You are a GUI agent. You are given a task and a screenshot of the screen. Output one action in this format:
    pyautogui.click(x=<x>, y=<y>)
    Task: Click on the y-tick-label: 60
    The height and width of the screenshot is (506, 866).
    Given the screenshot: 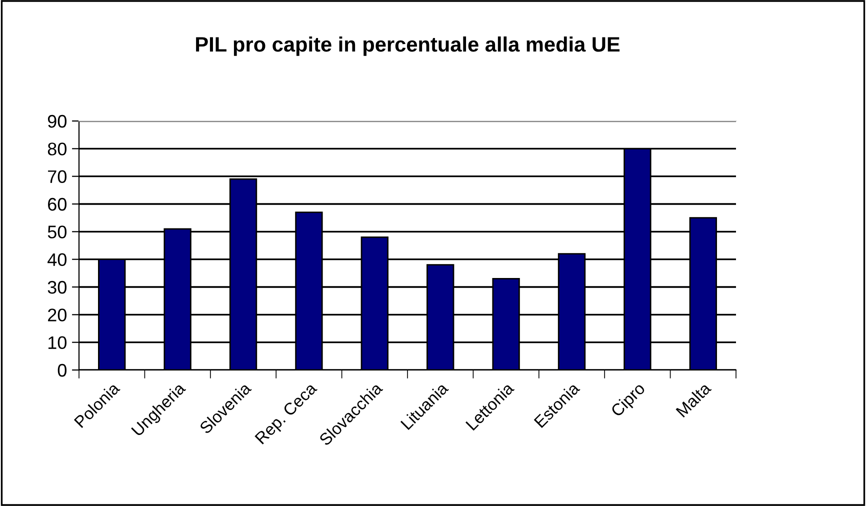 What is the action you would take?
    pyautogui.click(x=57, y=204)
    